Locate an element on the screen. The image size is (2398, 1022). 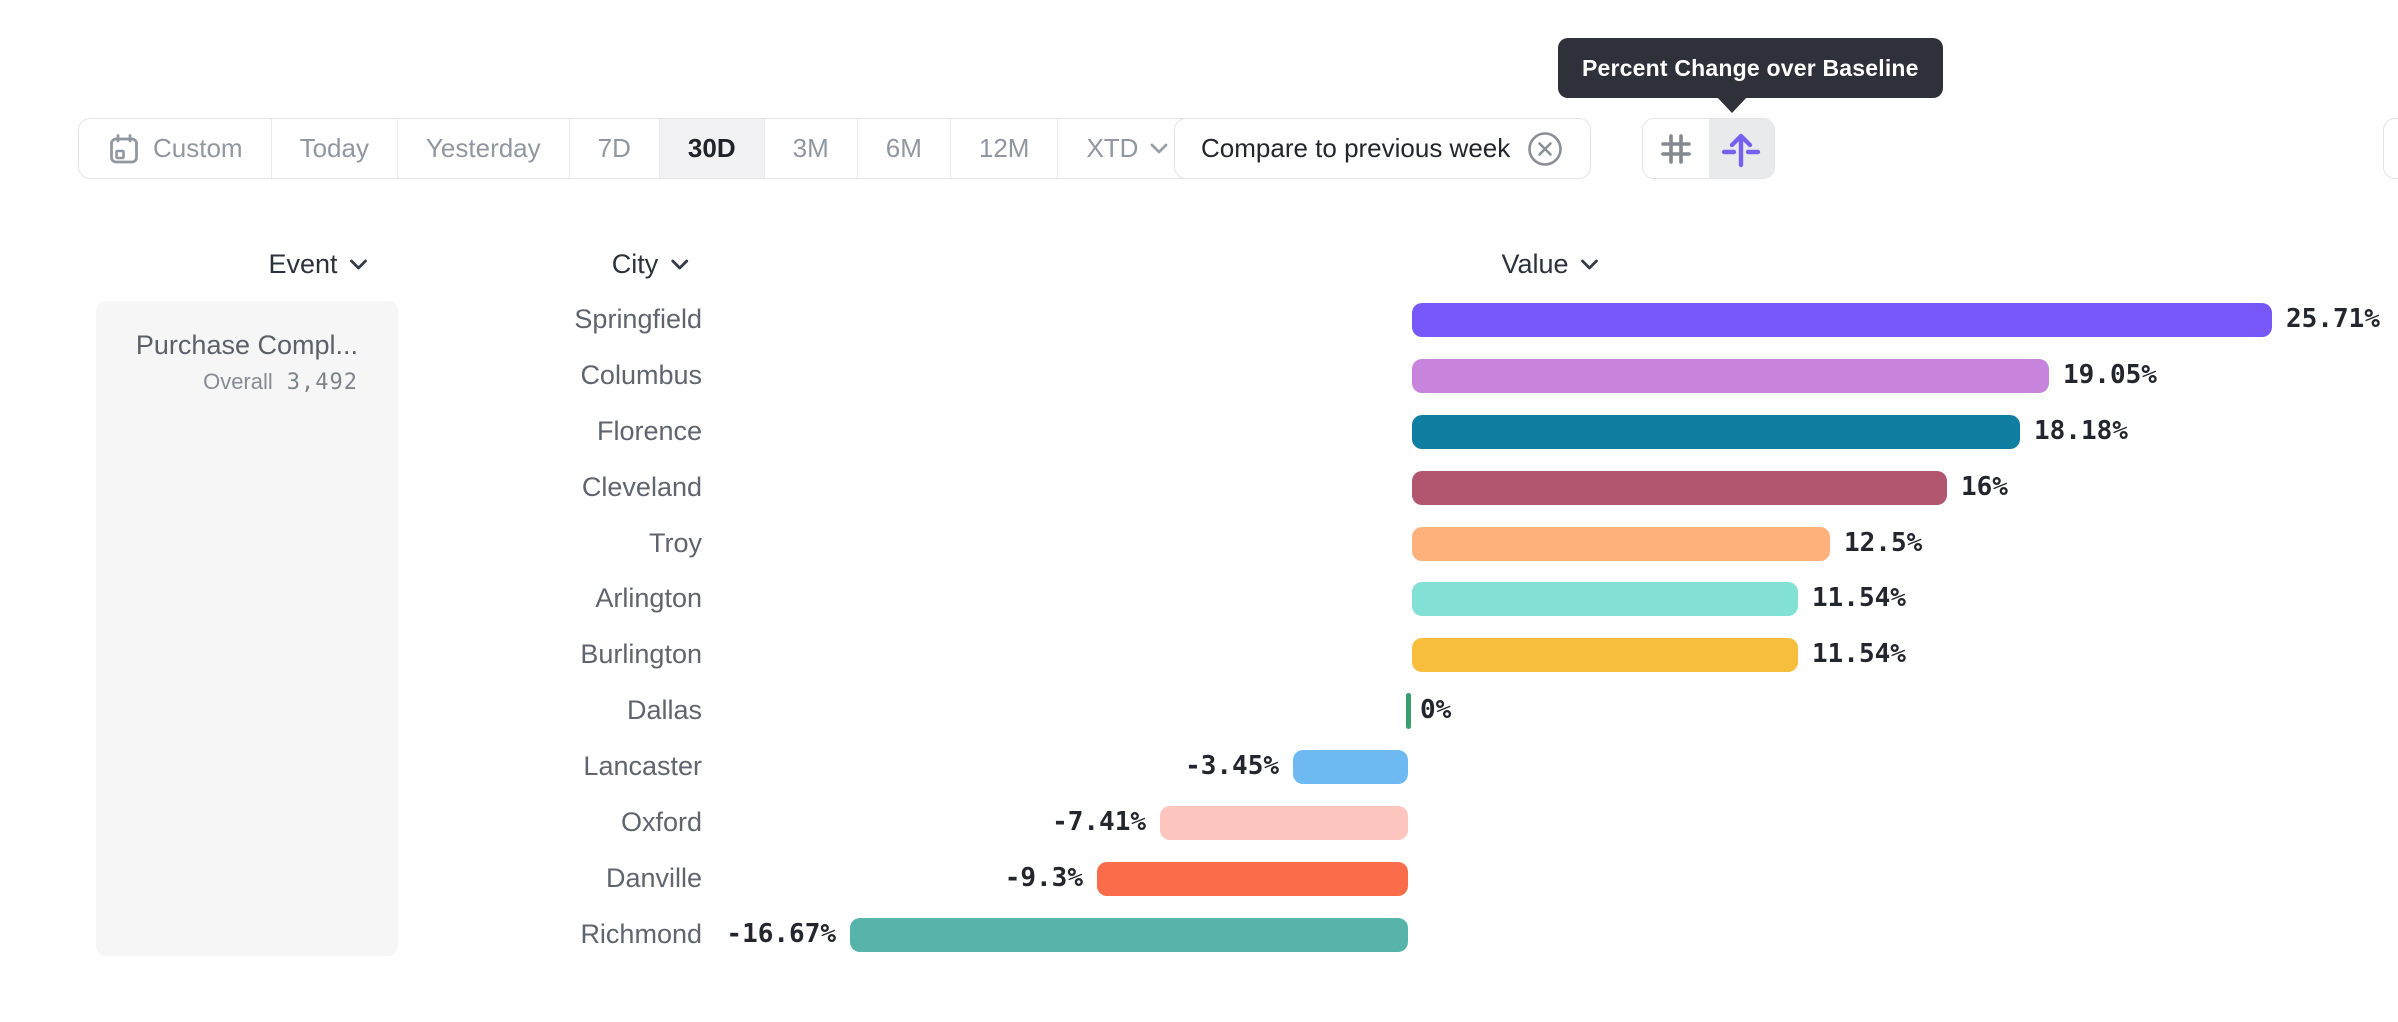
date-range-label: 30D is located at coordinates (711, 148).